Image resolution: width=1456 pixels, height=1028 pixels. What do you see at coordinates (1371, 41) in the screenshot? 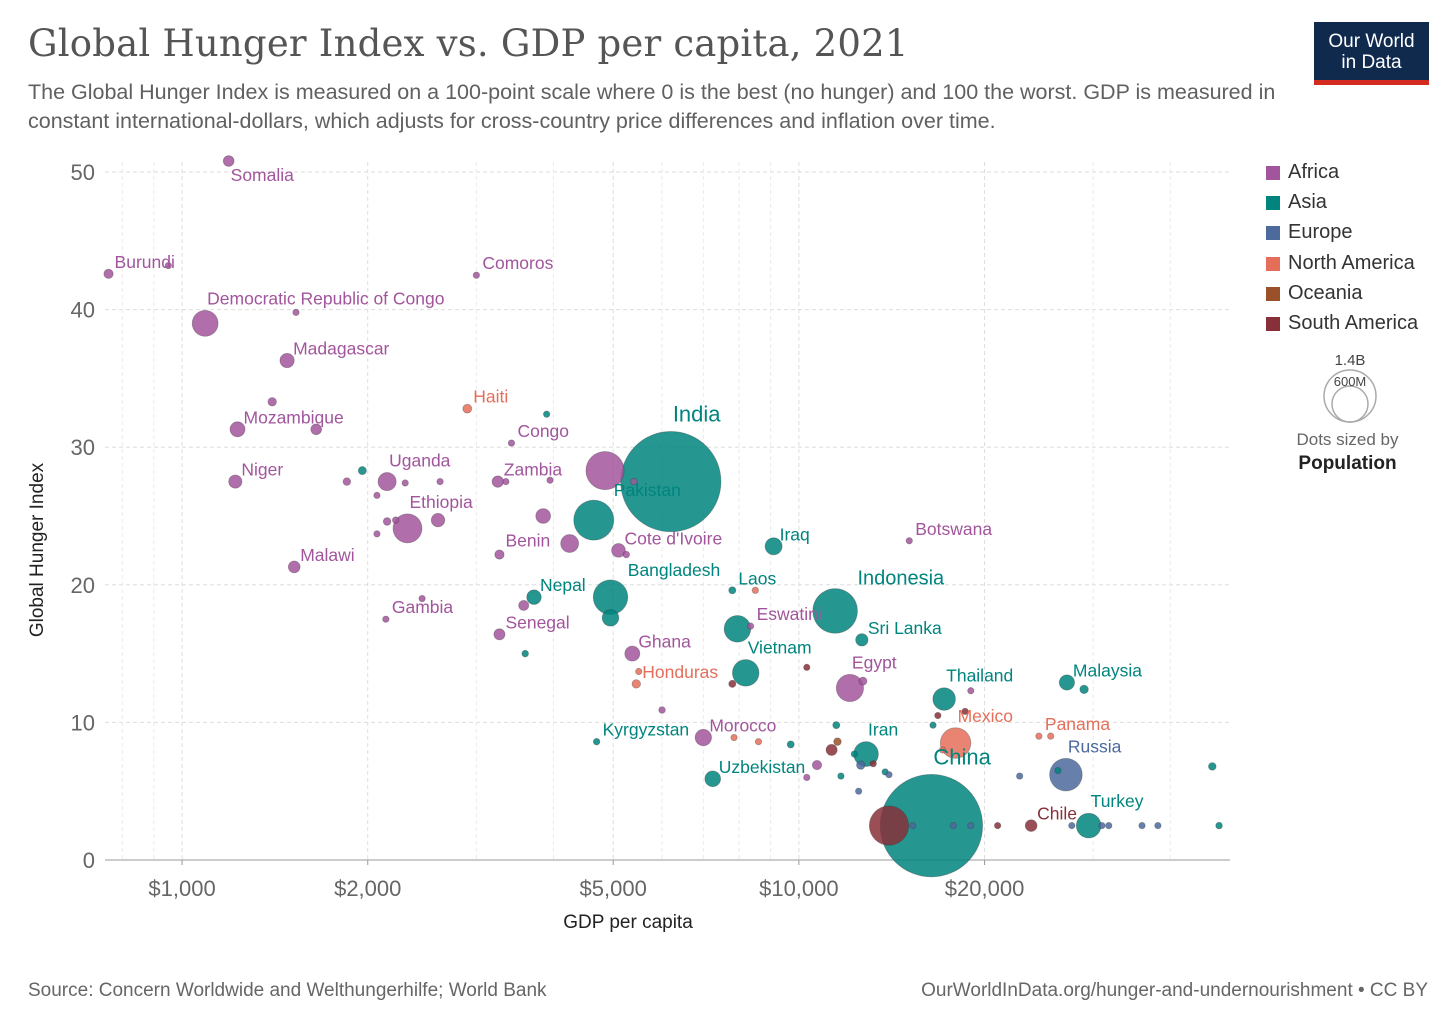
I see `logo-line-1: Our World` at bounding box center [1371, 41].